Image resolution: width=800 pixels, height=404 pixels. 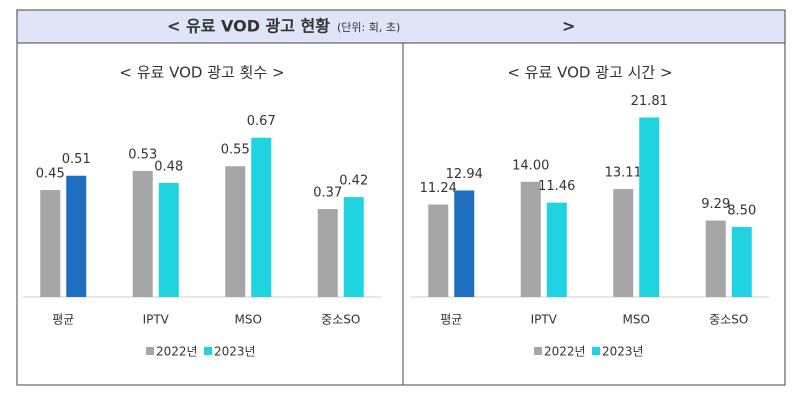 I want to click on value-label: 13.11, so click(x=623, y=173).